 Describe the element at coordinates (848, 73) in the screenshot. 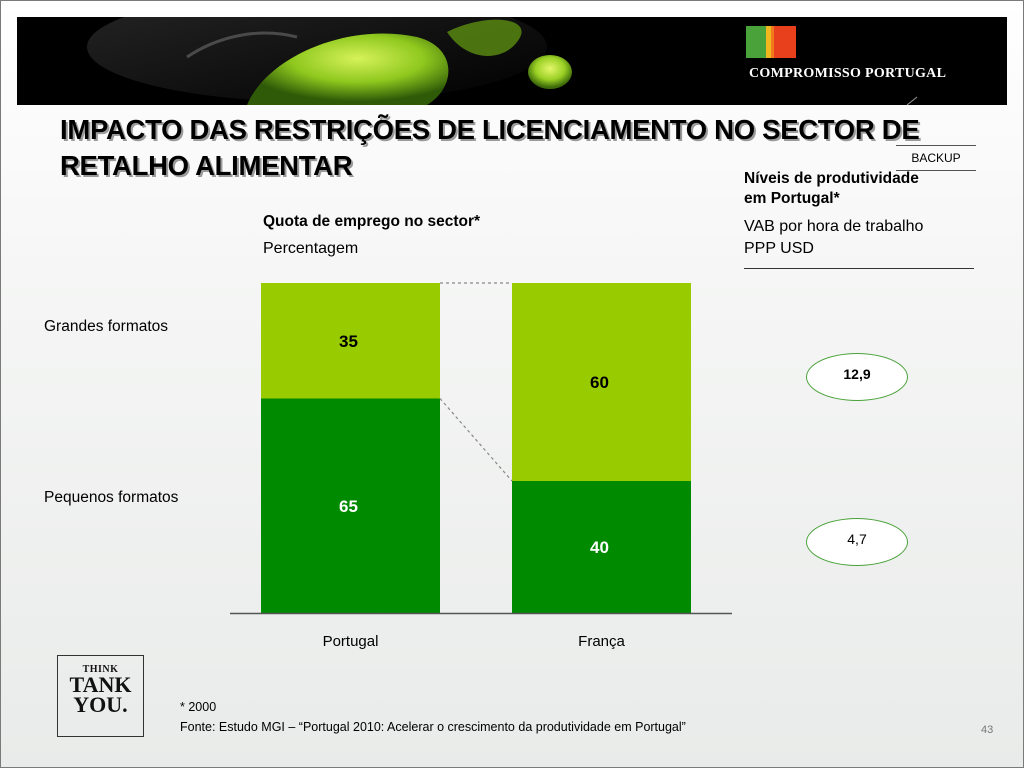

I see `brand-name: COMPROMISSO PORTUGAL` at that location.